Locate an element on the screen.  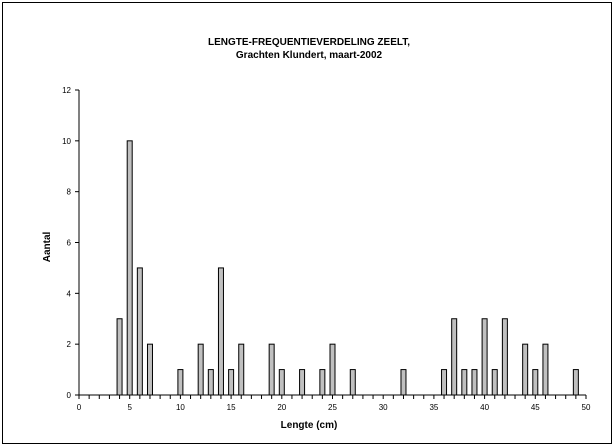
x-tick-label: 10 is located at coordinates (180, 407).